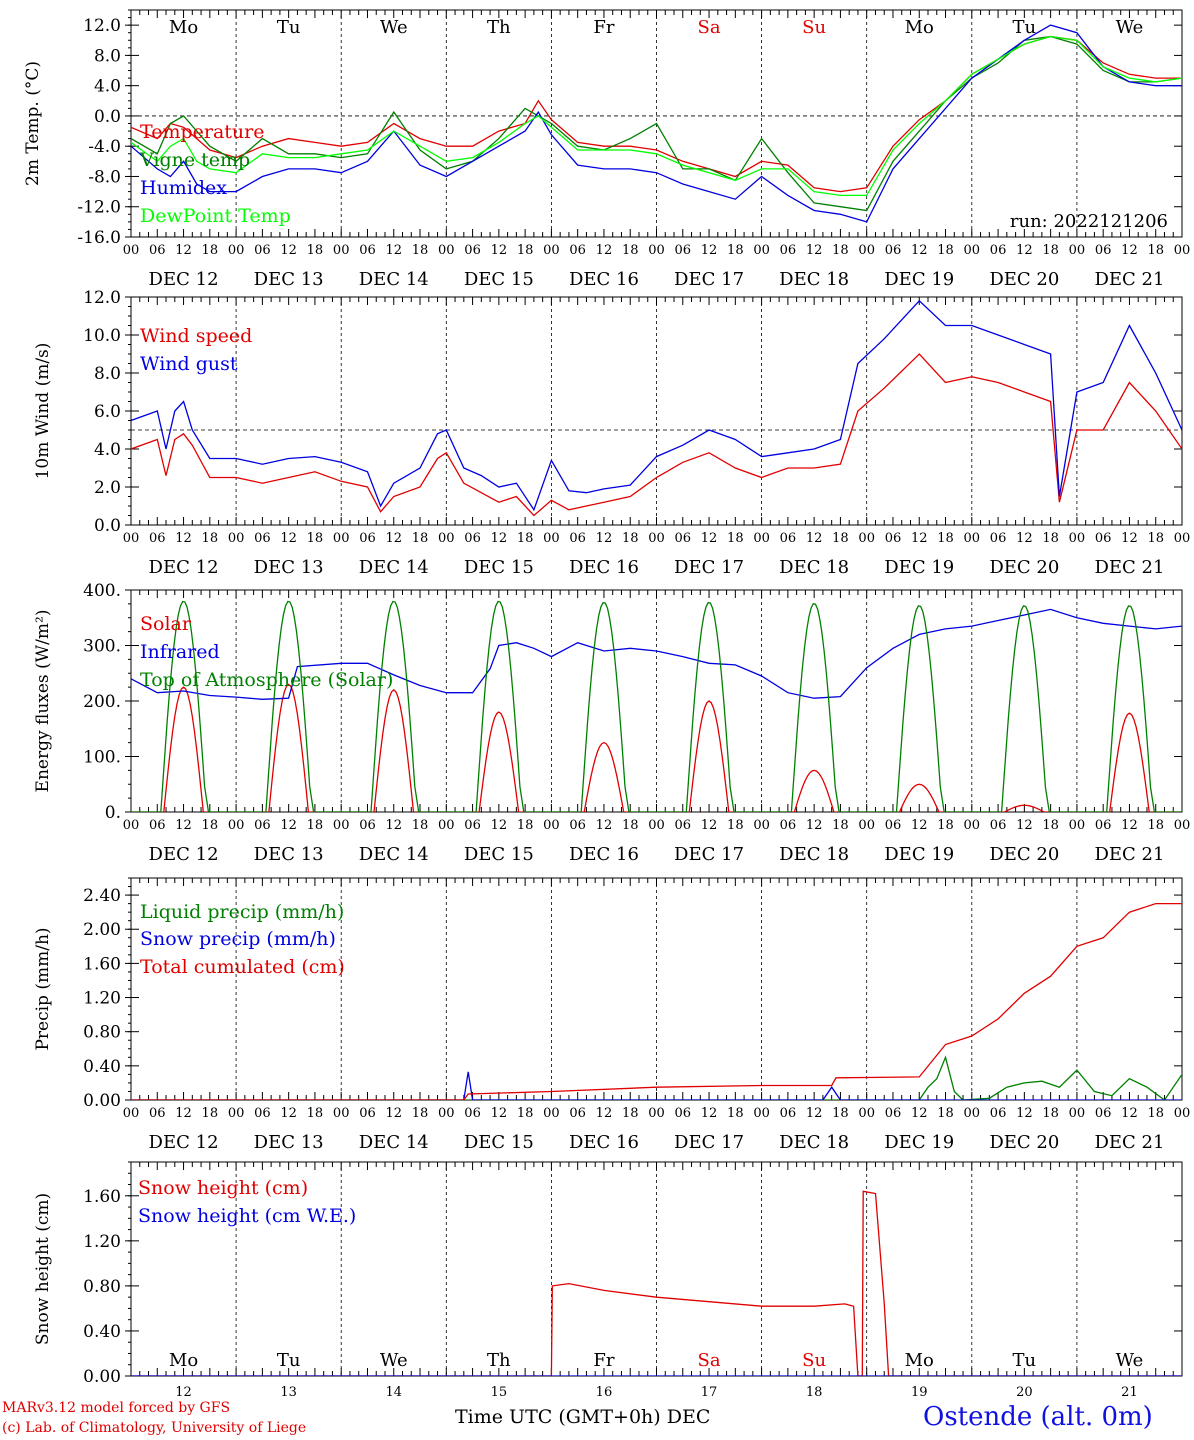 This screenshot has height=1440, width=1194. Describe the element at coordinates (202, 132) in the screenshot. I see `legend-entry: Temperature` at that location.